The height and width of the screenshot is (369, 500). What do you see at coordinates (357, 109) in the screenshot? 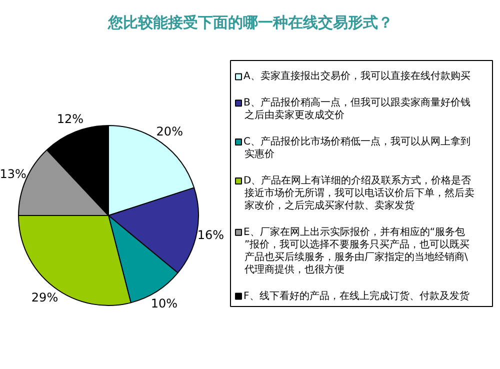
I see `legend-label: B、产品报价稍高一点，但我可以跟卖家商量好价钱之后由卖家更改成交价` at bounding box center [357, 109].